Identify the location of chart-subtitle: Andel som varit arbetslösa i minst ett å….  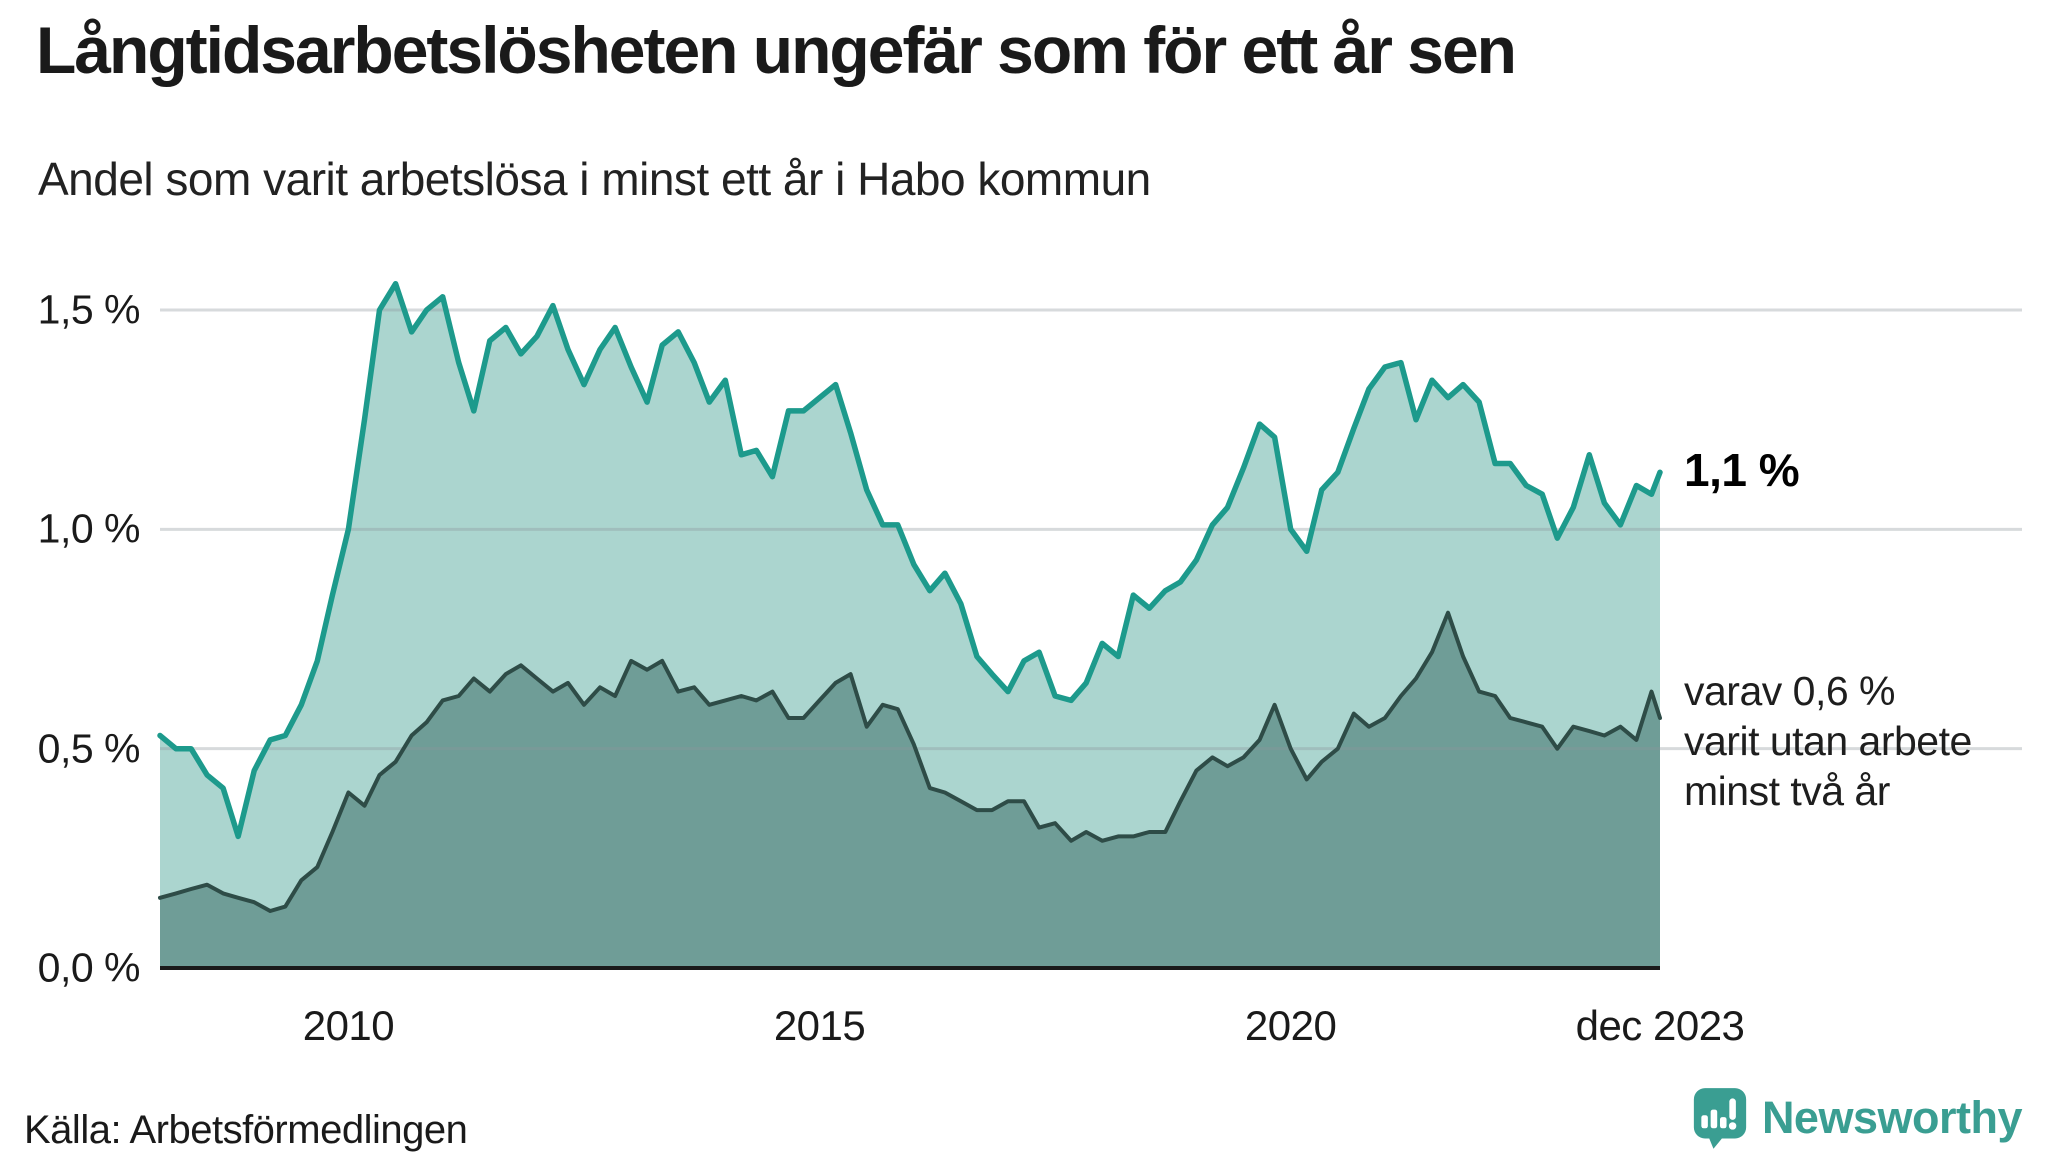
(594, 179).